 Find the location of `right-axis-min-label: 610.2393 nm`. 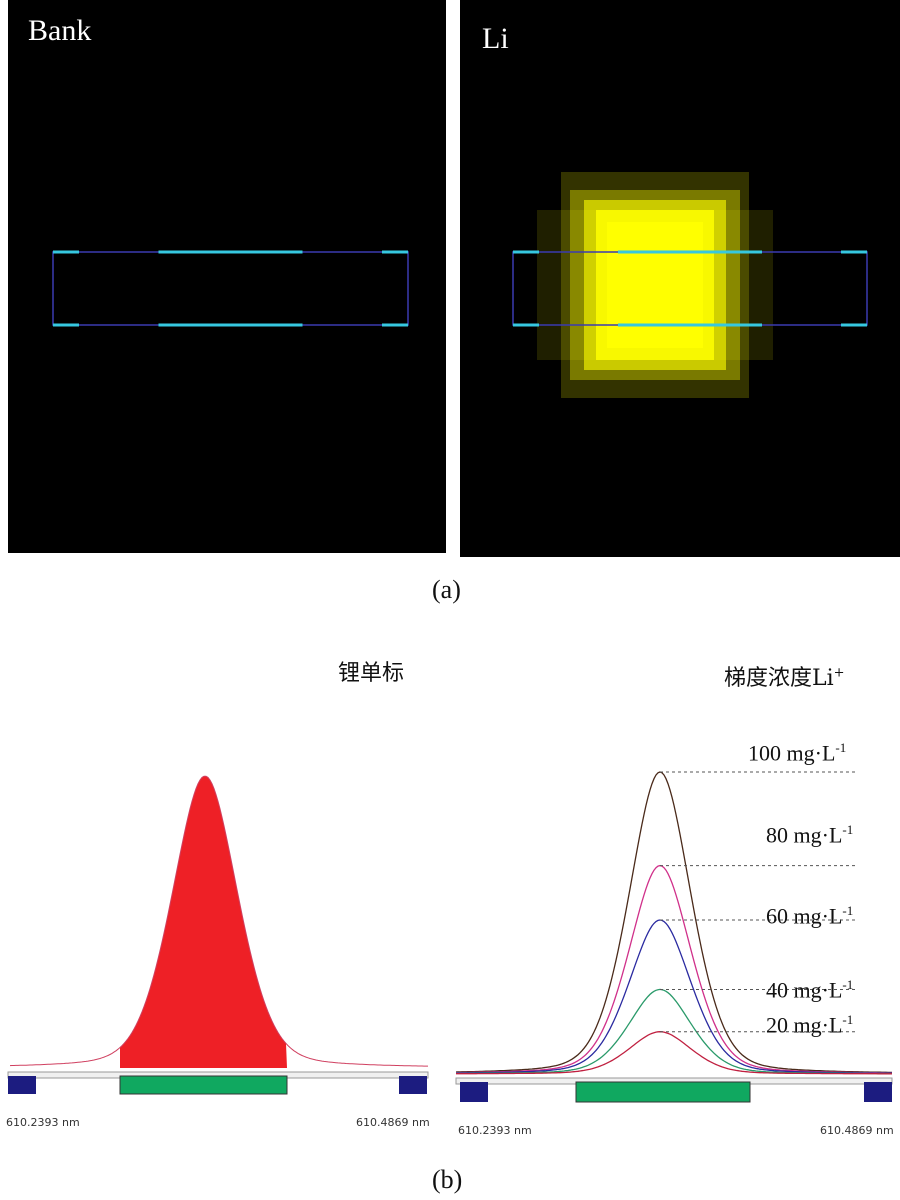

right-axis-min-label: 610.2393 nm is located at coordinates (495, 1130).